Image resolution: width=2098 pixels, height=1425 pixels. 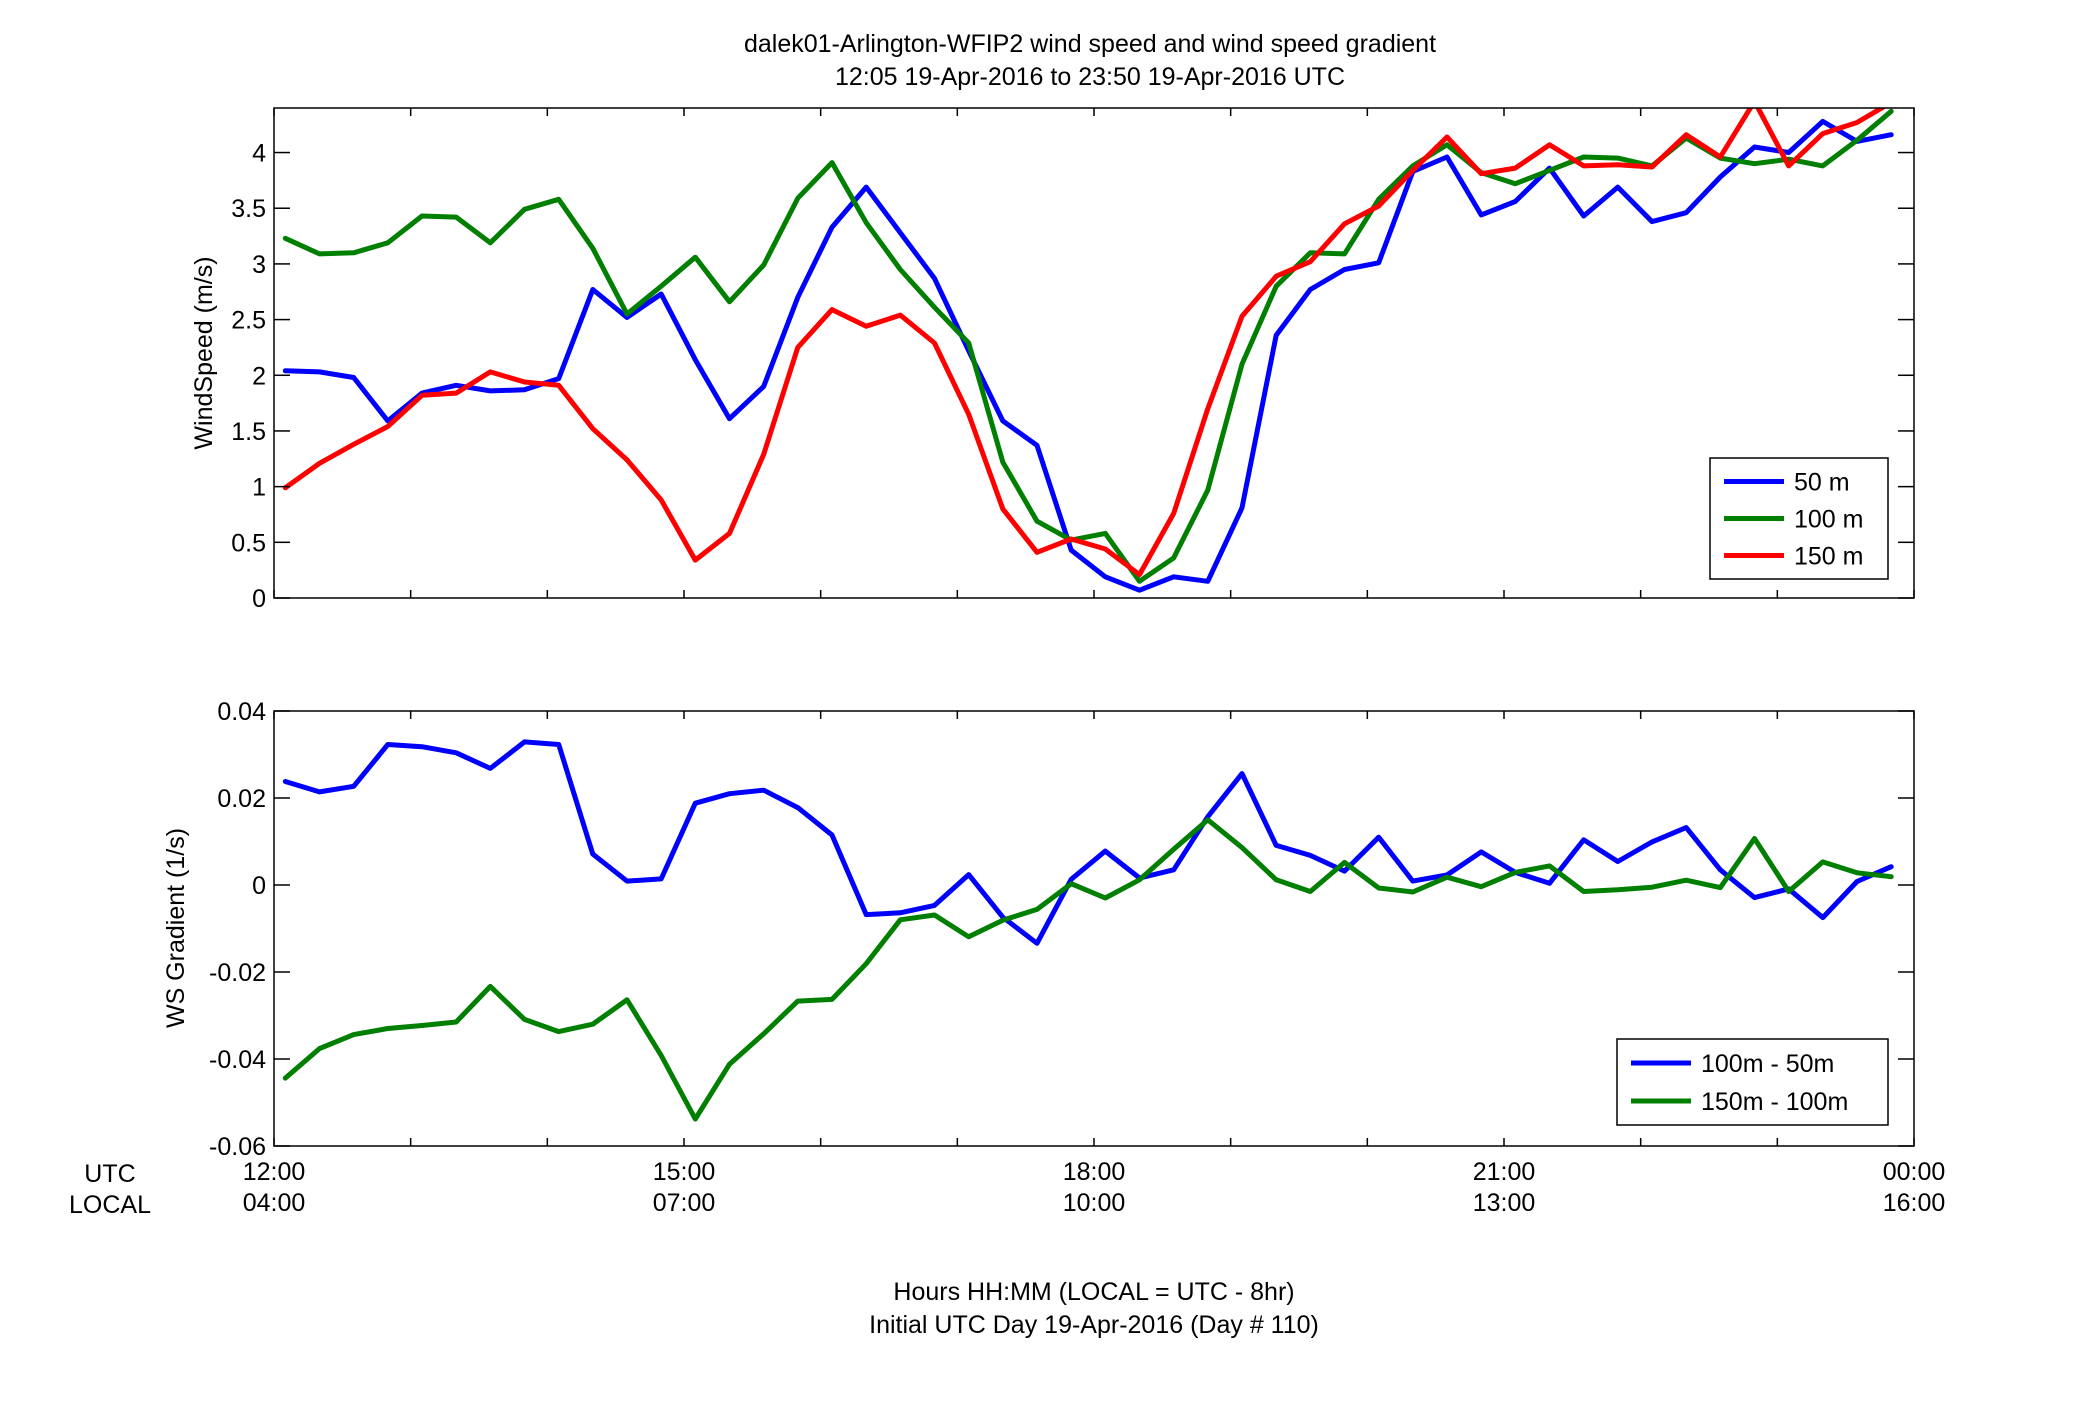 What do you see at coordinates (1504, 1203) in the screenshot?
I see `x-tick-label-local: 13:00` at bounding box center [1504, 1203].